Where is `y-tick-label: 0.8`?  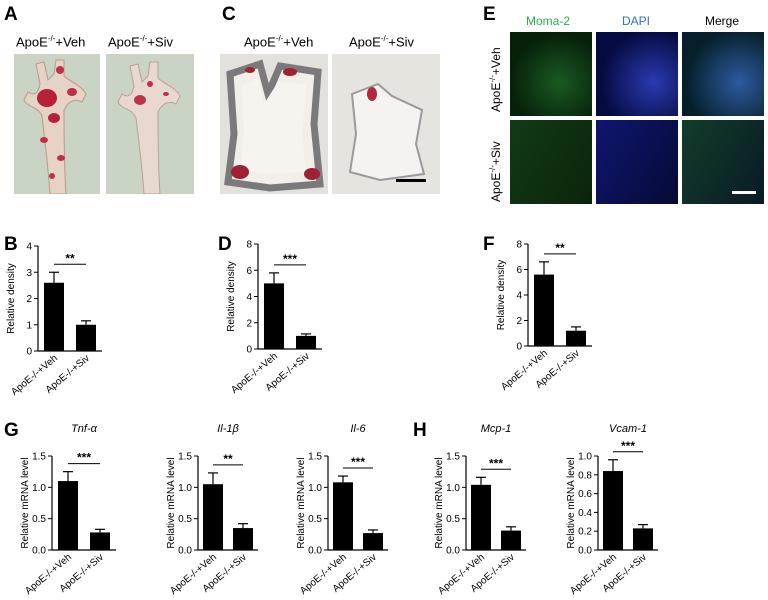 y-tick-label: 0.8 is located at coordinates (585, 475).